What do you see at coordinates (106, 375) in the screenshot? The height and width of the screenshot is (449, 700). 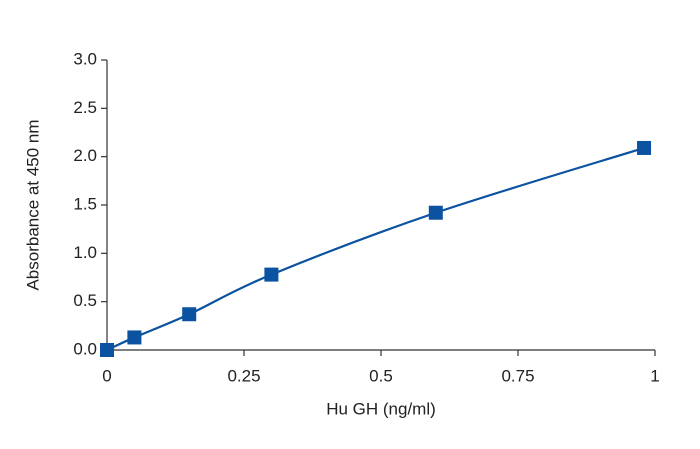 I see `x-tick-label: 0` at bounding box center [106, 375].